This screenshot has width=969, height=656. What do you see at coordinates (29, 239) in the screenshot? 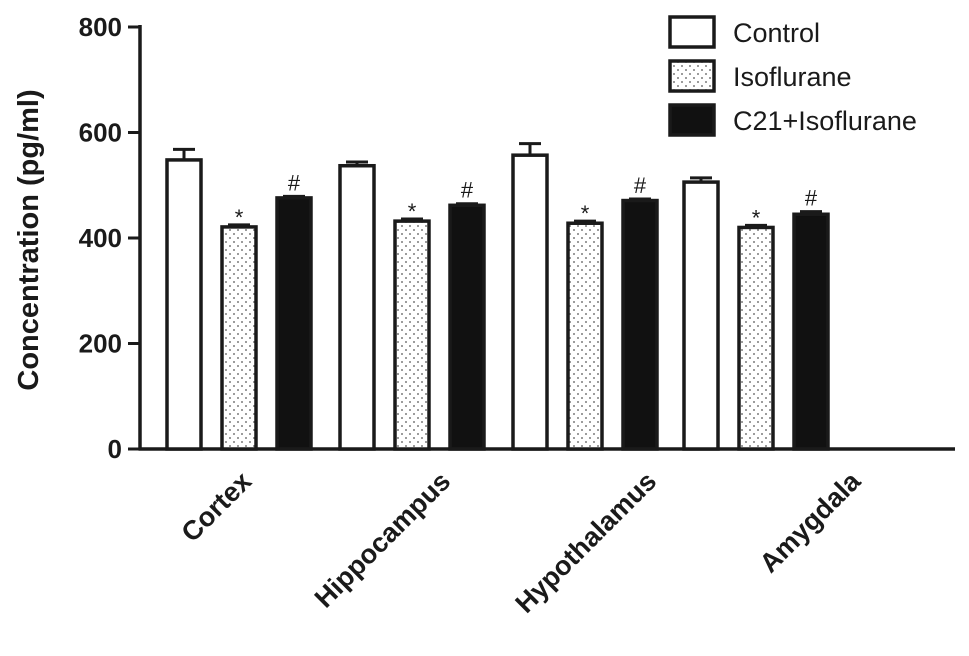
I see `y-axis-title: Concentration (pg/ml)` at bounding box center [29, 239].